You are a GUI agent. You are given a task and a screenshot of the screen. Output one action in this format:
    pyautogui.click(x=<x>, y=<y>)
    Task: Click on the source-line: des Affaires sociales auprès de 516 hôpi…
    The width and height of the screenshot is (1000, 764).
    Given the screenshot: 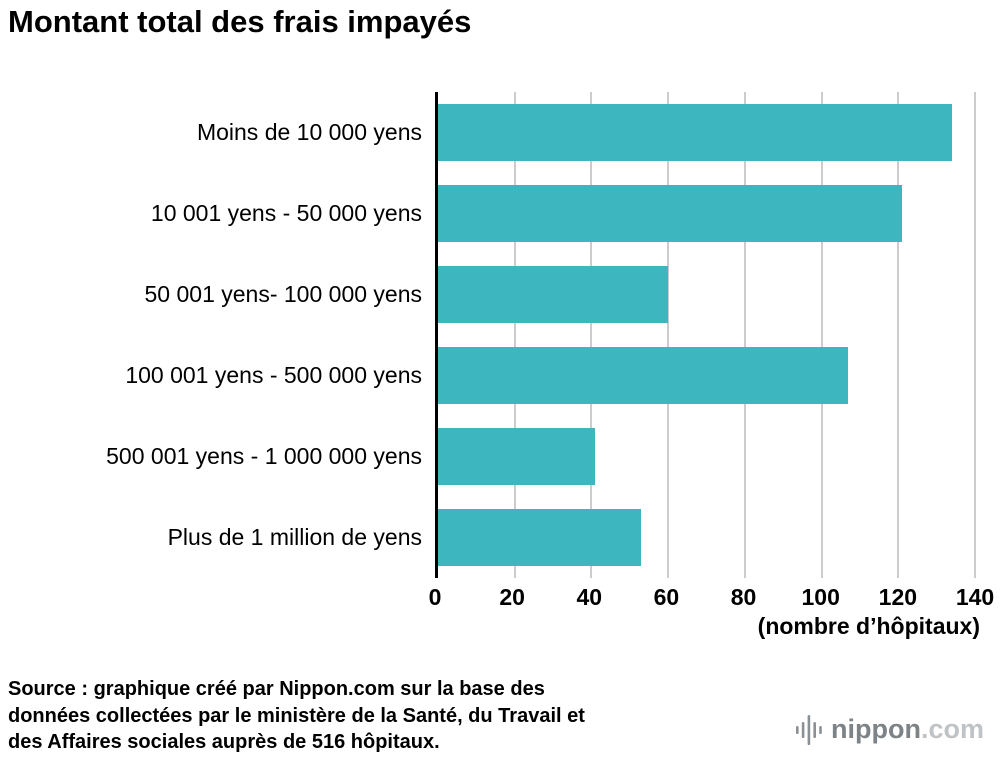 What is the action you would take?
    pyautogui.click(x=224, y=742)
    